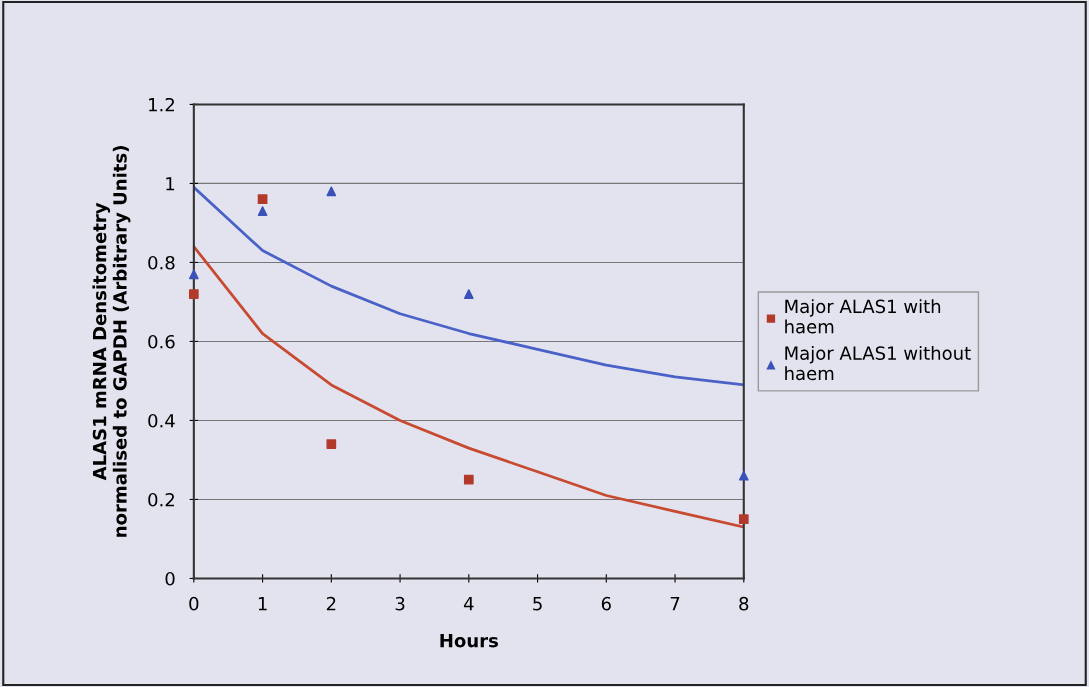  What do you see at coordinates (170, 578) in the screenshot?
I see `y-tick-label: 0` at bounding box center [170, 578].